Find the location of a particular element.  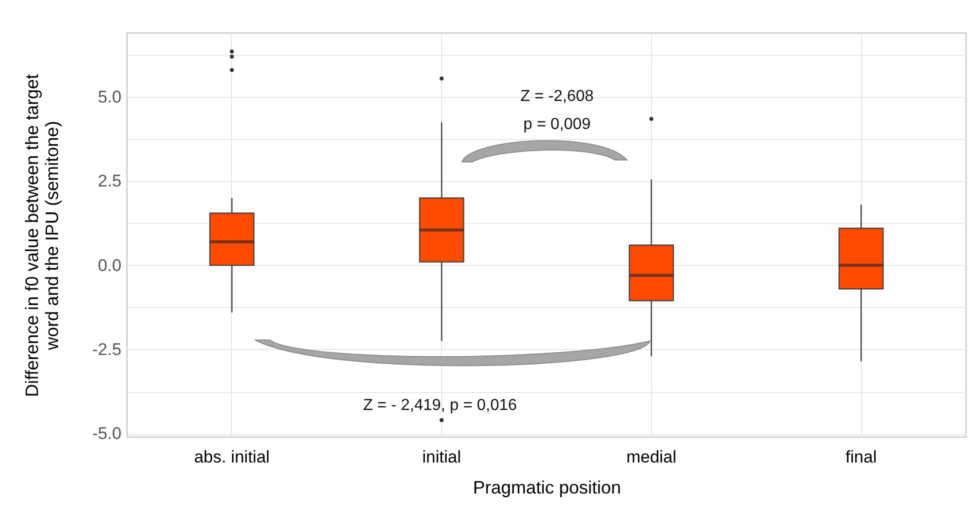

annotation: Z = -2,608 p = 0,009 is located at coordinates (557, 110).